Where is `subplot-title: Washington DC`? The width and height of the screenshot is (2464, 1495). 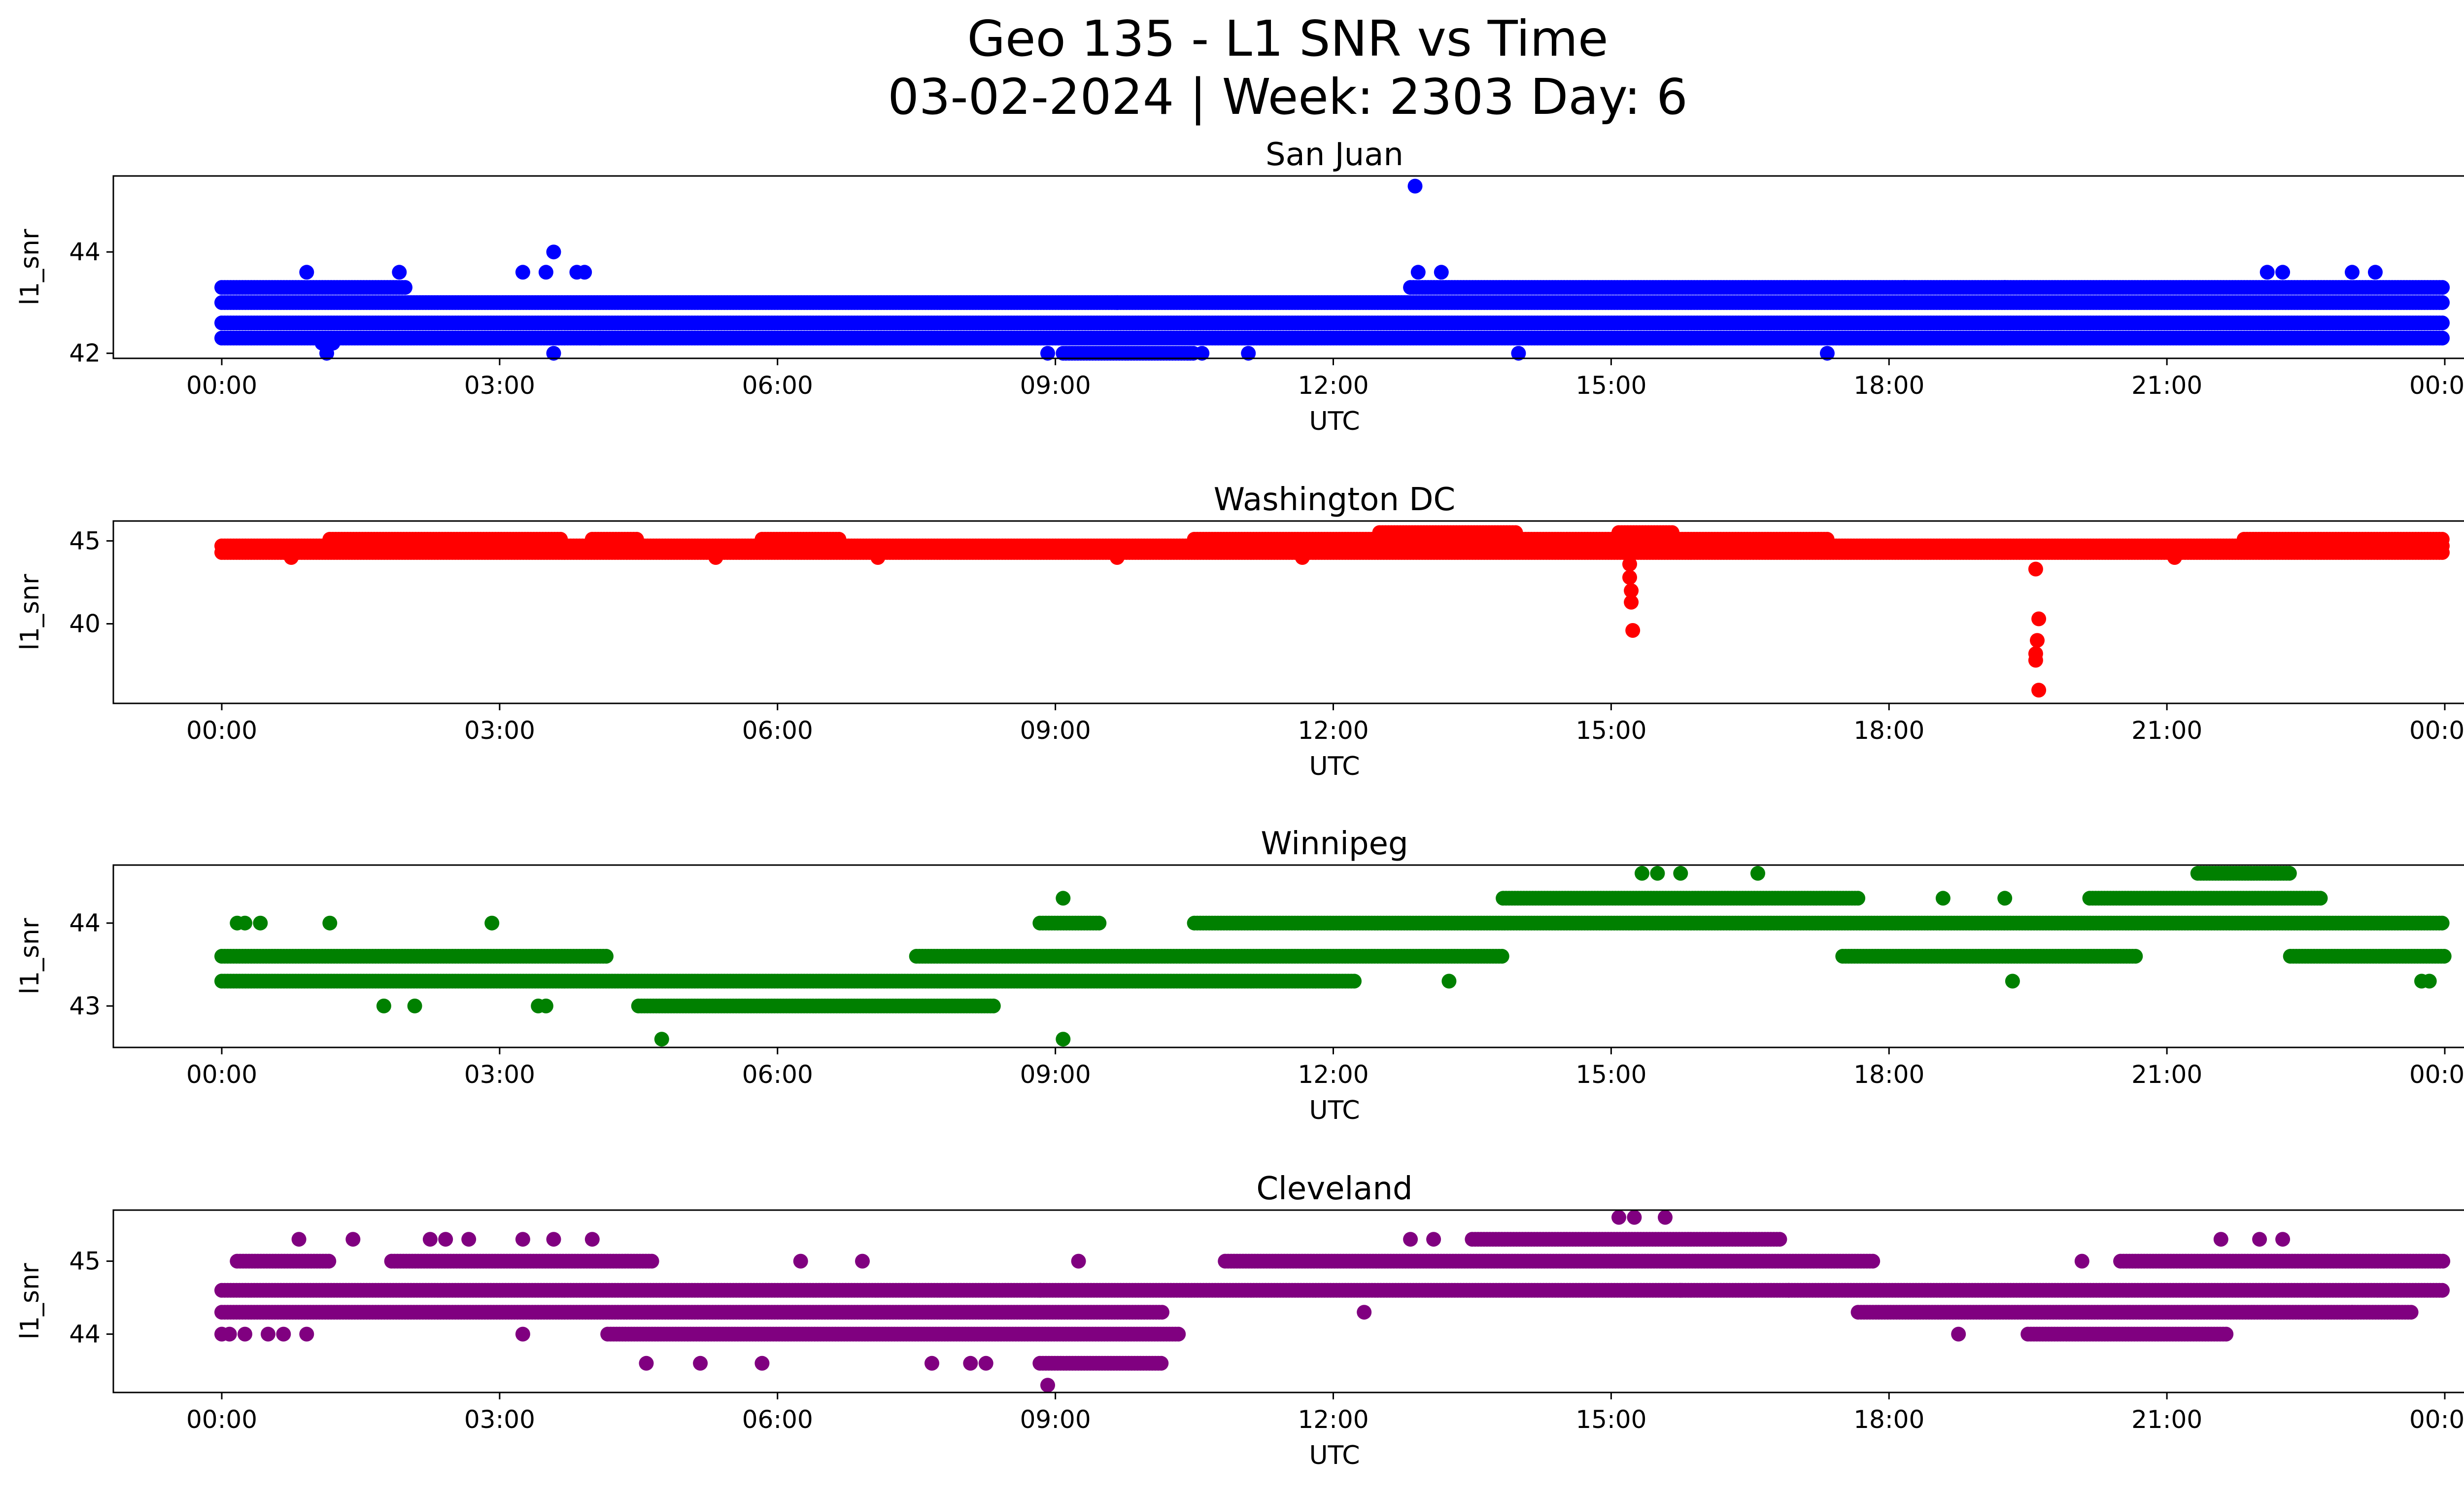 subplot-title: Washington DC is located at coordinates (1334, 500).